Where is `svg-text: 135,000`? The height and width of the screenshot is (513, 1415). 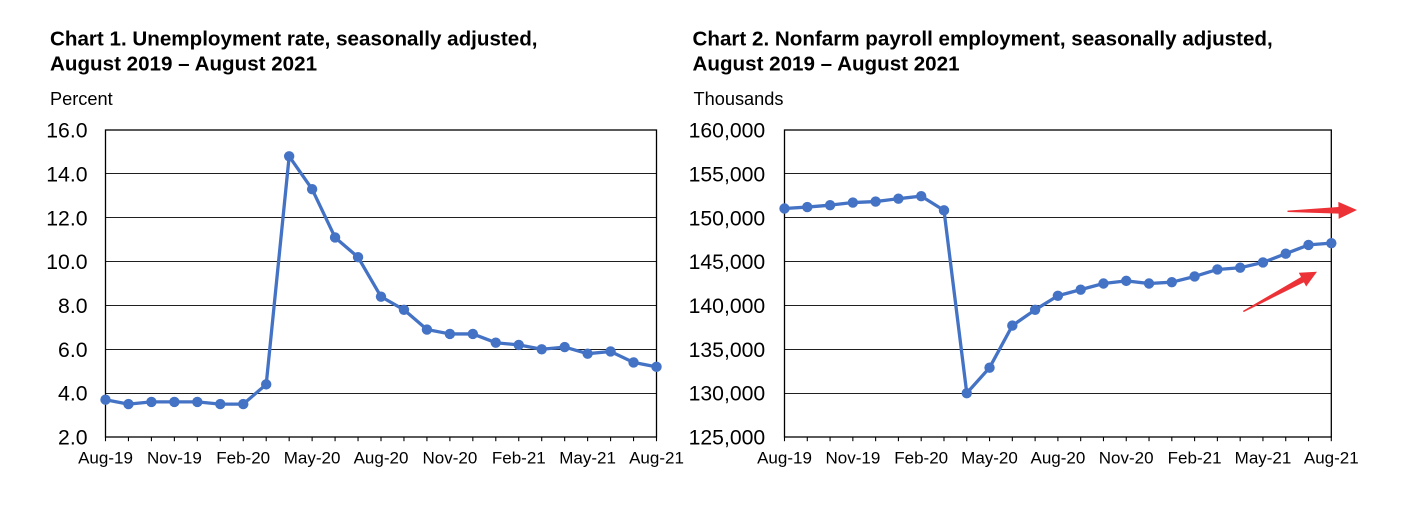
svg-text: 135,000 is located at coordinates (727, 350).